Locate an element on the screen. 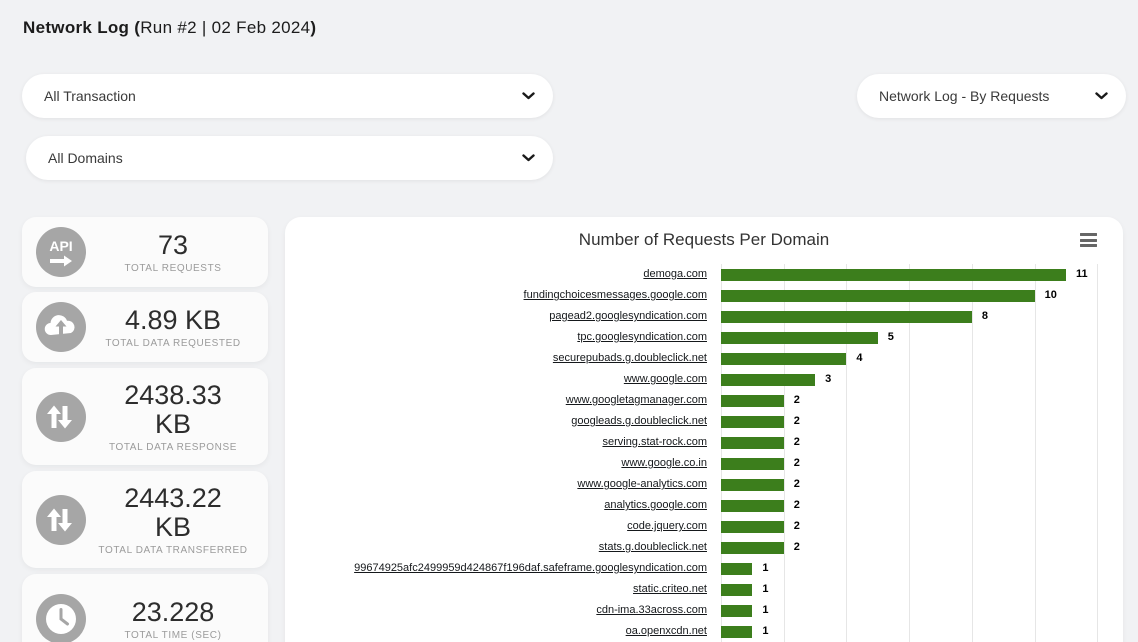 This screenshot has height=642, width=1138. chart-row: pagead2.googlesyndication.com 8 is located at coordinates (704, 316).